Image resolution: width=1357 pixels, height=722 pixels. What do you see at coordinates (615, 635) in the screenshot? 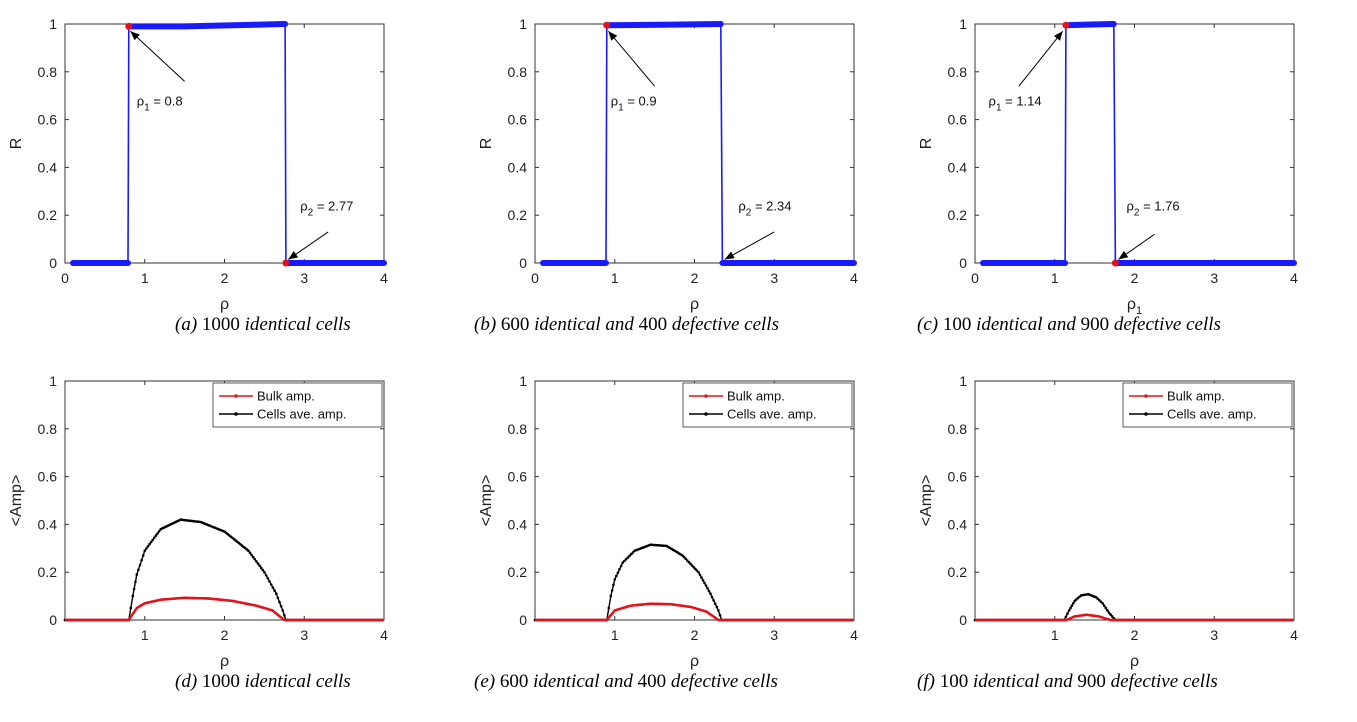
I see `xtick-label: 1` at bounding box center [615, 635].